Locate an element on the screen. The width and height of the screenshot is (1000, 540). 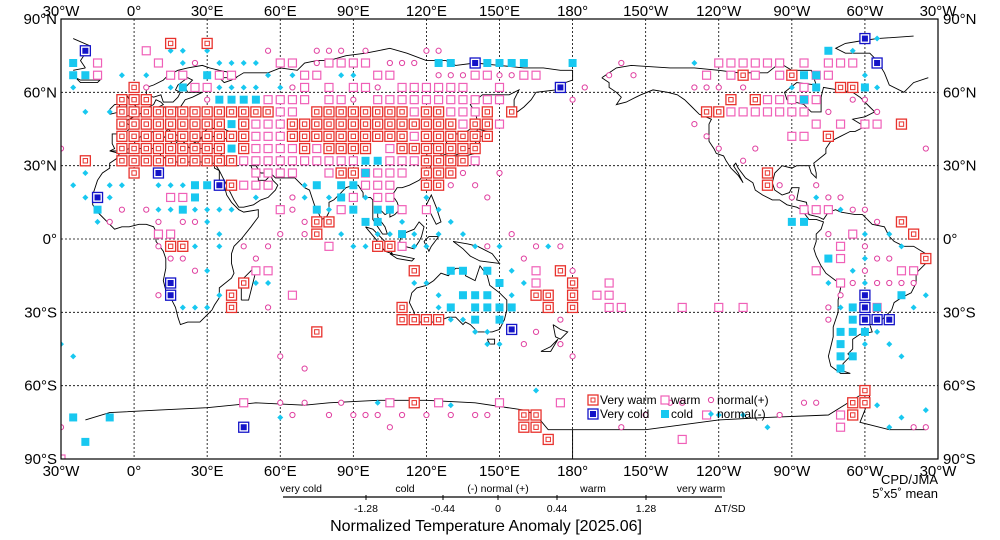
longitude-label-top: 30°W is located at coordinates (62, 11).